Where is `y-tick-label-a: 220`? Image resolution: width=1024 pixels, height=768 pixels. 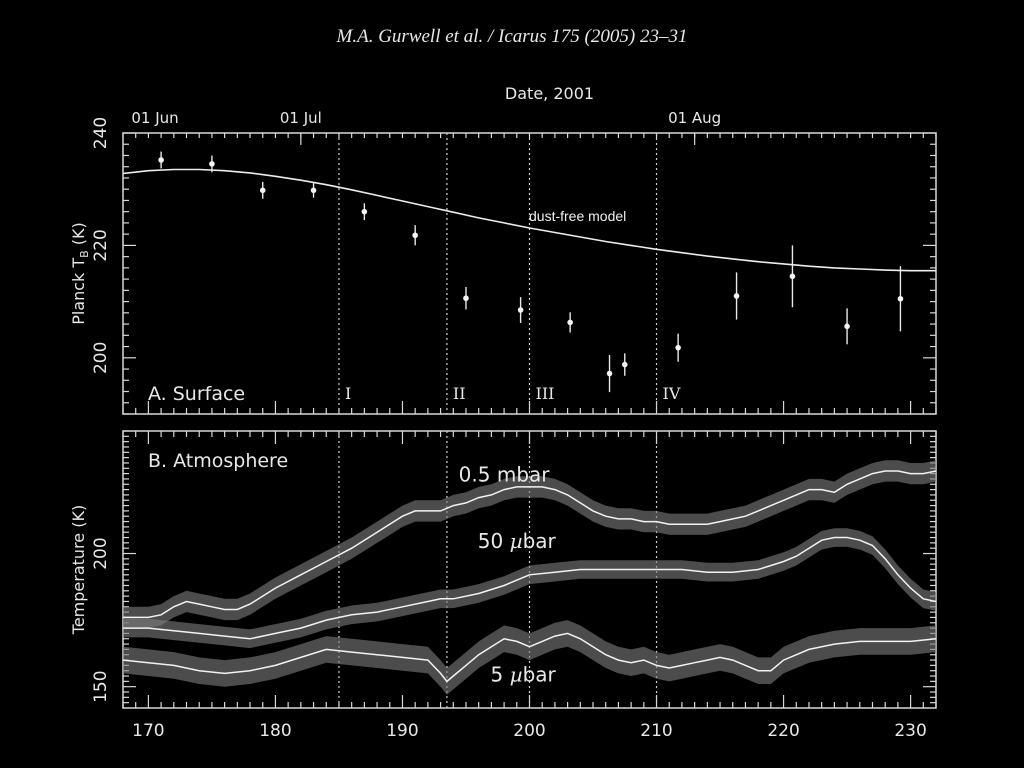 y-tick-label-a: 220 is located at coordinates (101, 245).